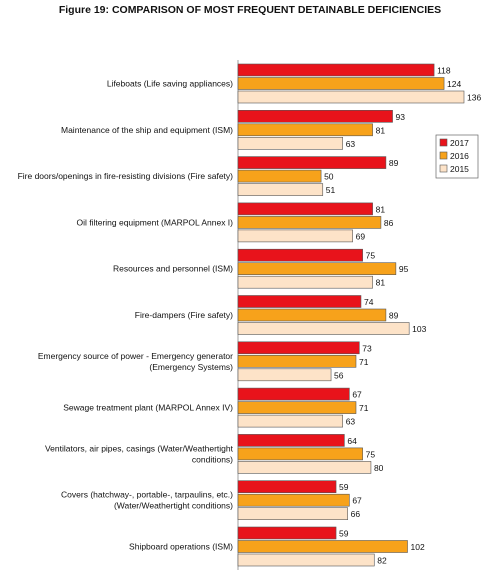  I want to click on data-label-2017-4: 75, so click(371, 256).